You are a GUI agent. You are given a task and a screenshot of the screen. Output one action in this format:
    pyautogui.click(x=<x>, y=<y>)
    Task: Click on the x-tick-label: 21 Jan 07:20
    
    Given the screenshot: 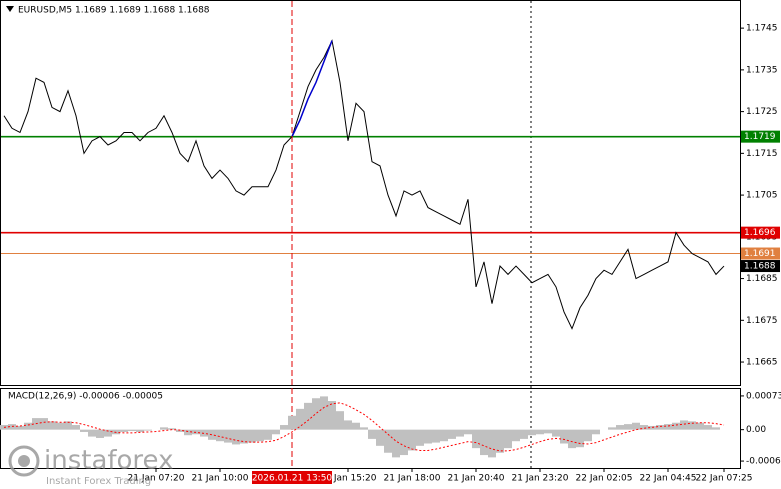 What is the action you would take?
    pyautogui.click(x=156, y=479)
    